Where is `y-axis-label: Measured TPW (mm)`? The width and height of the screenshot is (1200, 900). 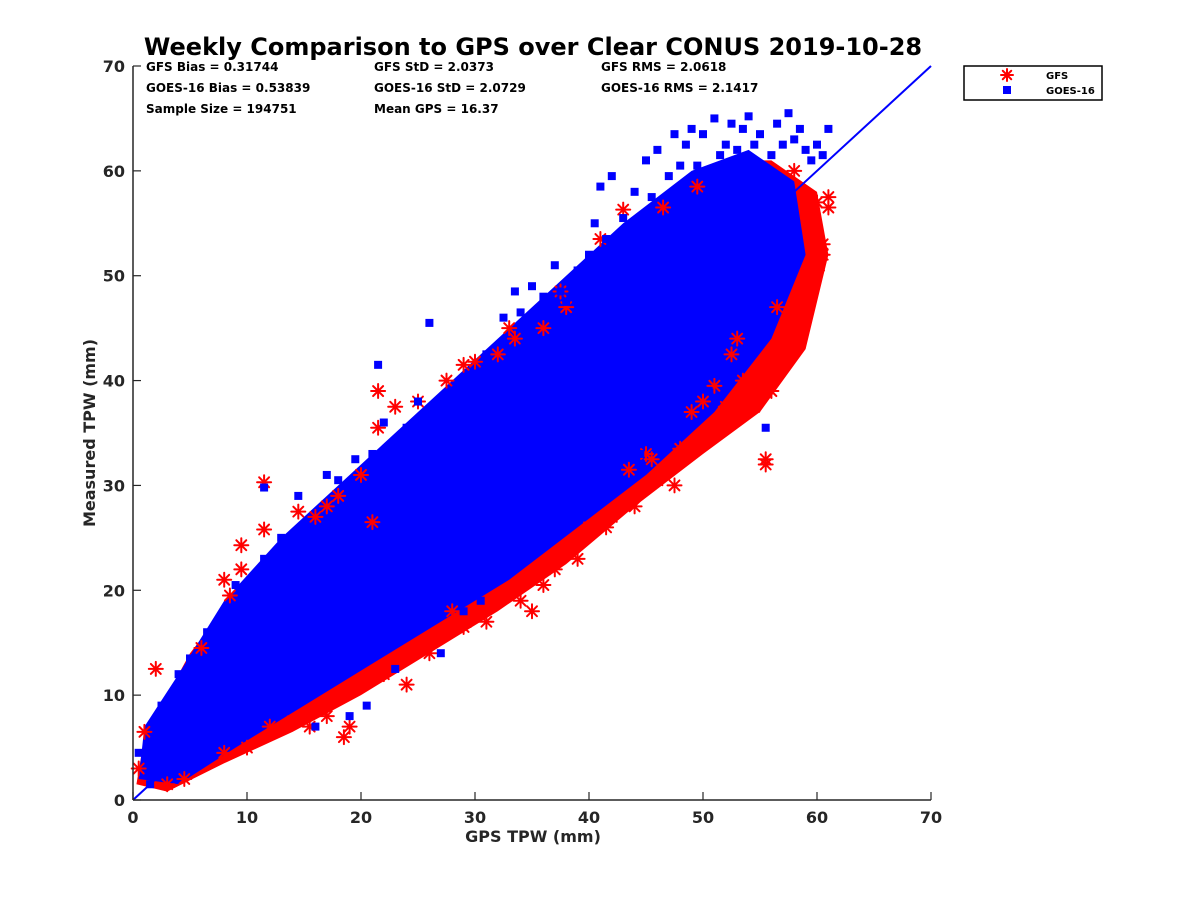
y-axis-label: Measured TPW (mm) is located at coordinates (89, 433).